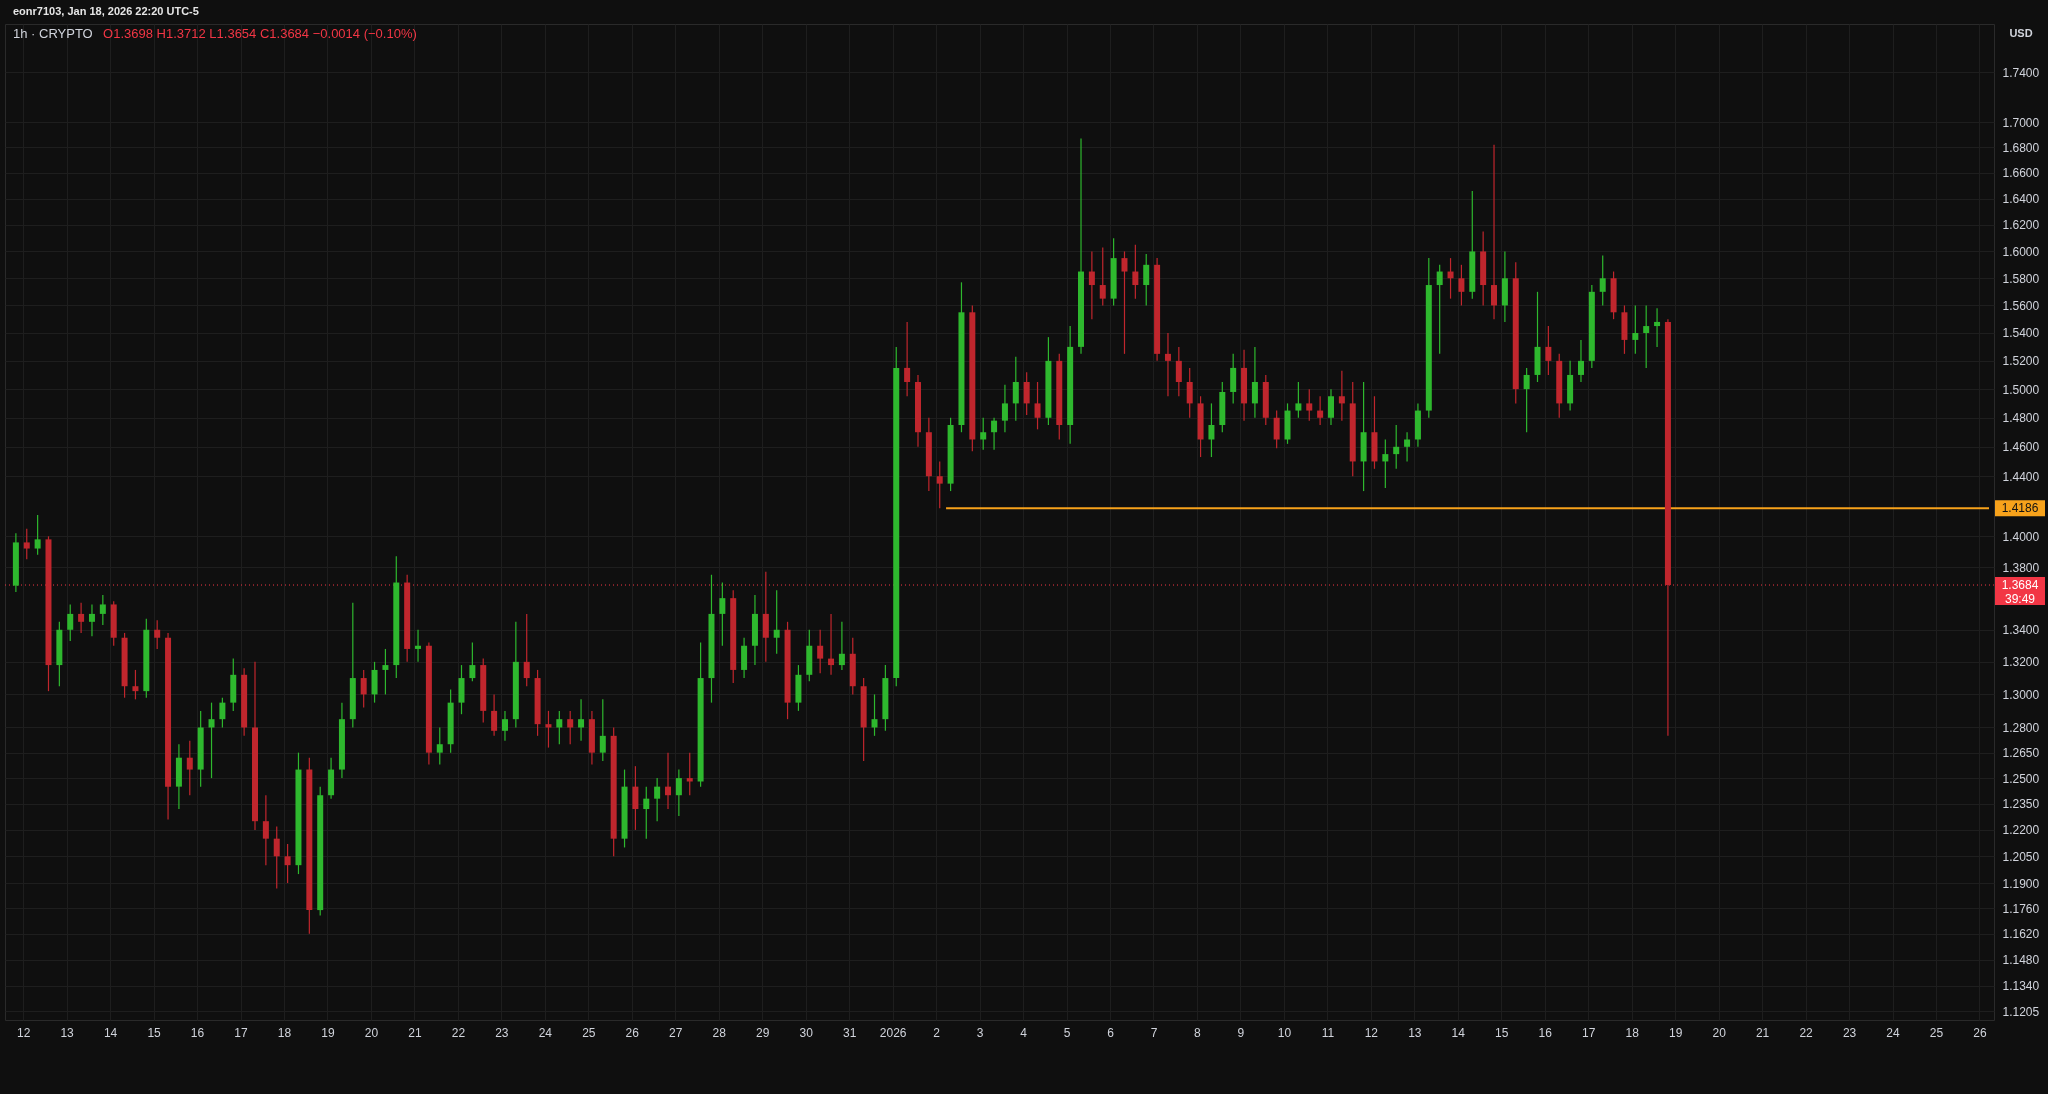 Image resolution: width=2048 pixels, height=1094 pixels. Describe the element at coordinates (2021, 727) in the screenshot. I see `y-tick-label: 1.2800` at that location.